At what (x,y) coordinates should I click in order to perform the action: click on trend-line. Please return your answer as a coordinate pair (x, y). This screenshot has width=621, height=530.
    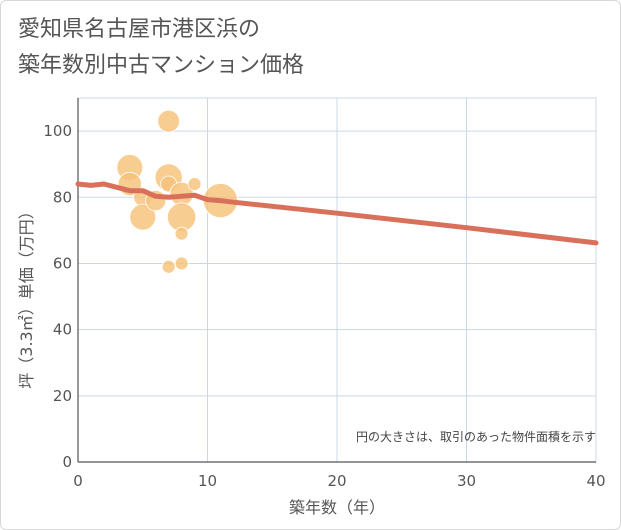
    Looking at the image, I should click on (337, 213).